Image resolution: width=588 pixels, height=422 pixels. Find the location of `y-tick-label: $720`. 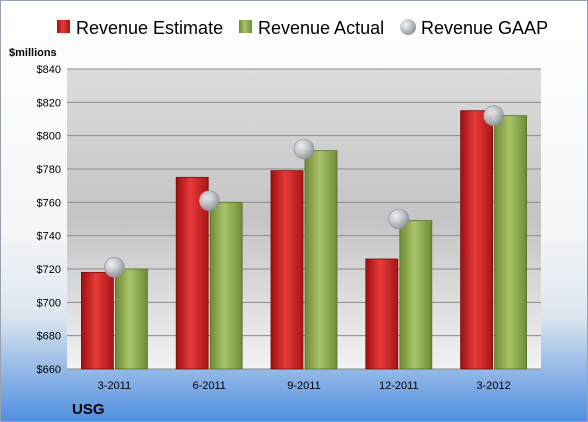

y-tick-label: $720 is located at coordinates (49, 270).